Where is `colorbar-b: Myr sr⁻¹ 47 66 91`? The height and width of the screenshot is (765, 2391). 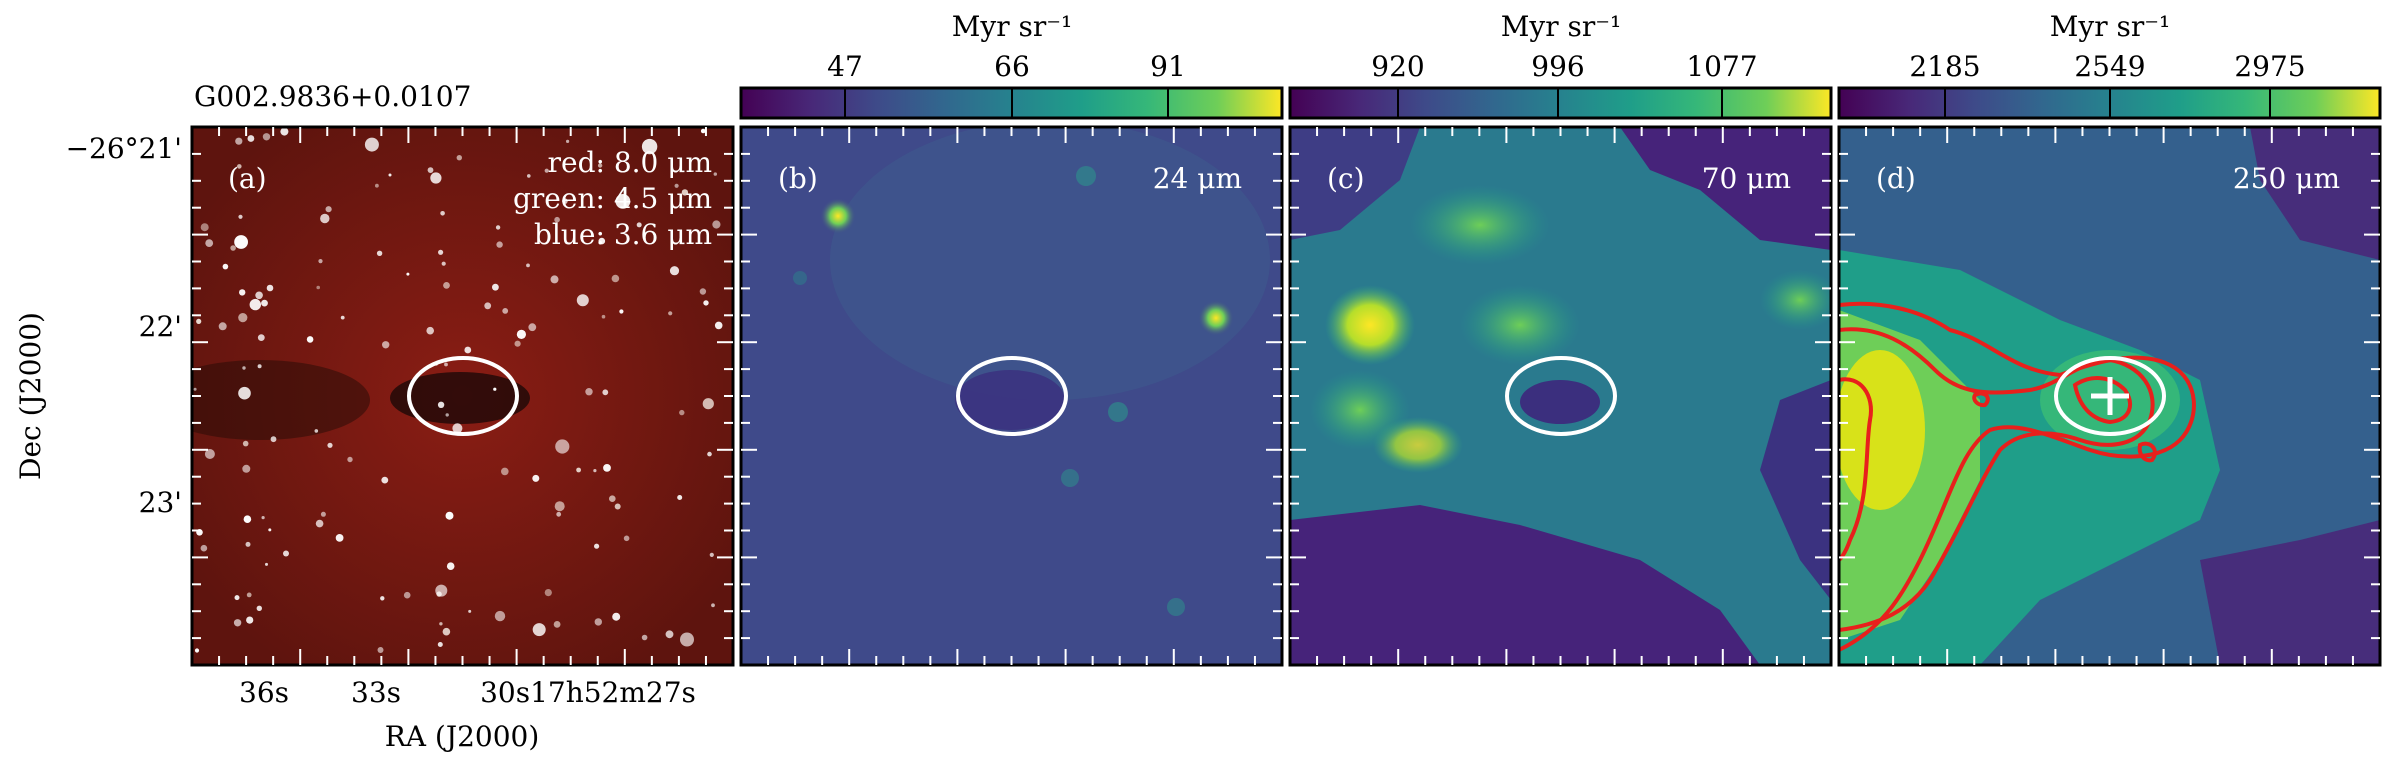 colorbar-b: Myr sr⁻¹ 47 66 91 is located at coordinates (1011, 65).